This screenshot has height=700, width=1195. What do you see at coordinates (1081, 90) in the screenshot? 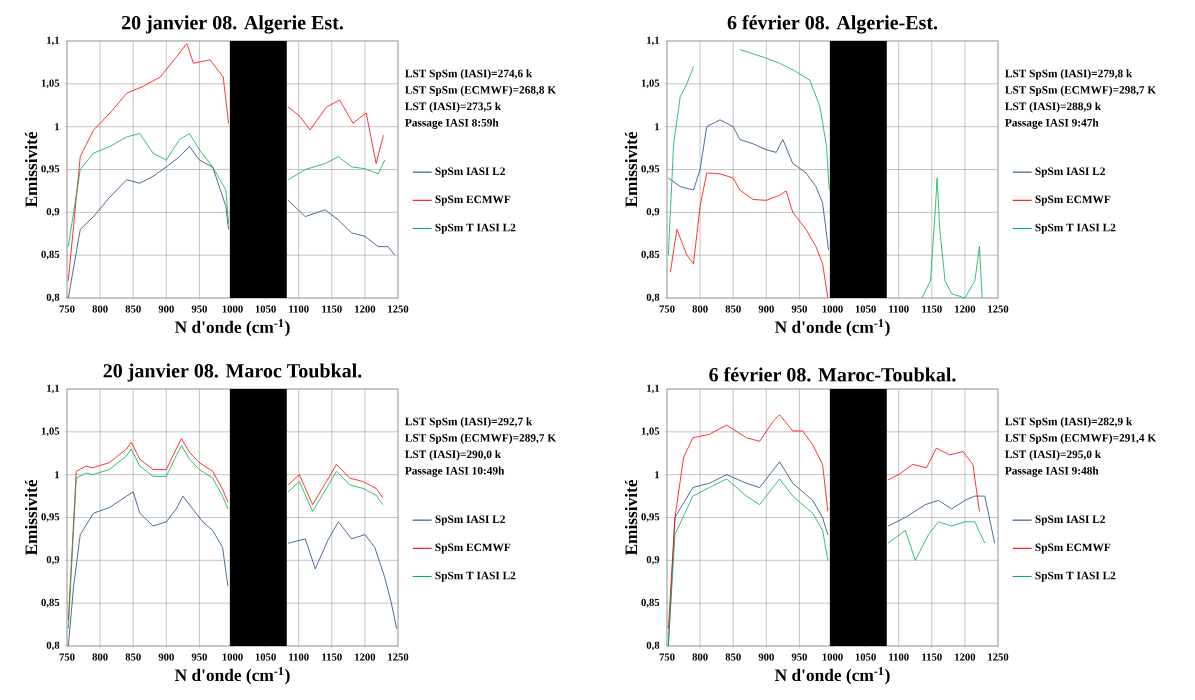
I see `text: LST SpSm (ECMWF)=298,7 K` at bounding box center [1081, 90].